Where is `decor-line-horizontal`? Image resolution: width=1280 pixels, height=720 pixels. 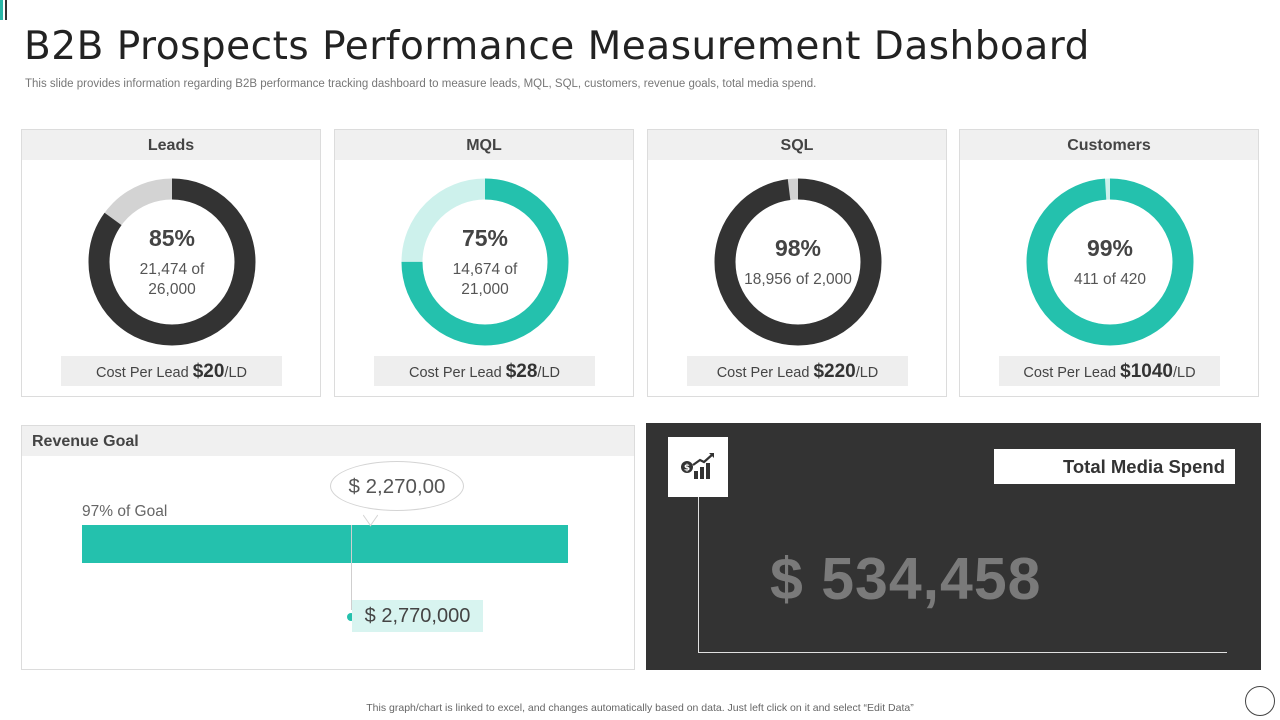
decor-line-horizontal is located at coordinates (962, 652).